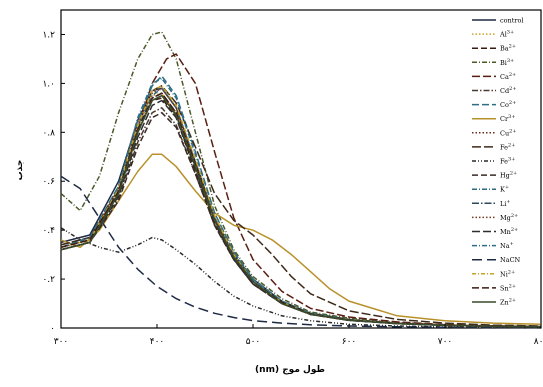 The height and width of the screenshot is (387, 543). Describe the element at coordinates (157, 342) in the screenshot. I see `x-tick-label: ۴۰۰` at that location.